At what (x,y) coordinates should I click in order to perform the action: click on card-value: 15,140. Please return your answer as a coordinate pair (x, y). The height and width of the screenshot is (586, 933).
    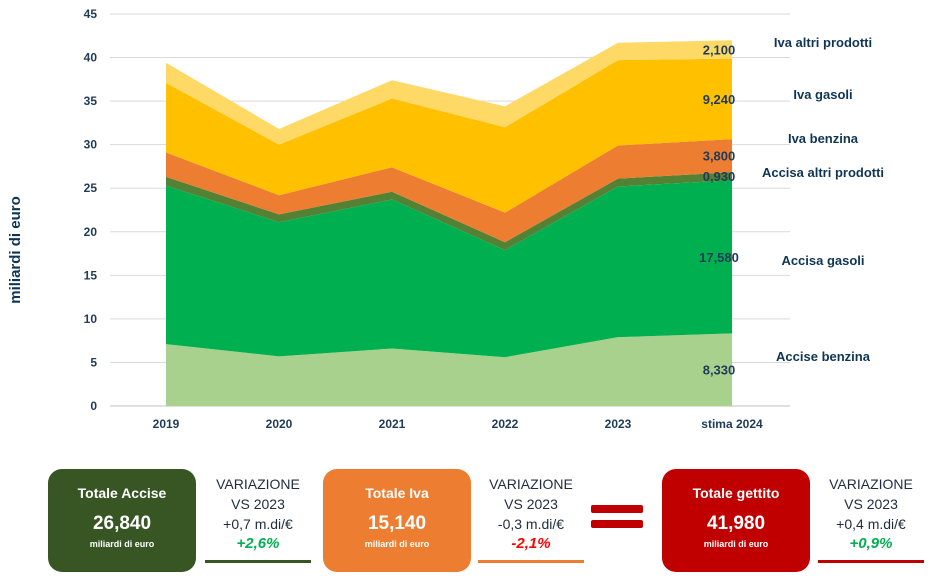
    Looking at the image, I should click on (397, 523).